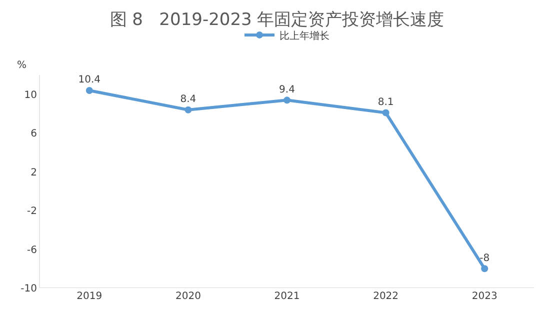 This screenshot has height=323, width=554. Describe the element at coordinates (89, 80) in the screenshot. I see `data-label: 10.4` at that location.